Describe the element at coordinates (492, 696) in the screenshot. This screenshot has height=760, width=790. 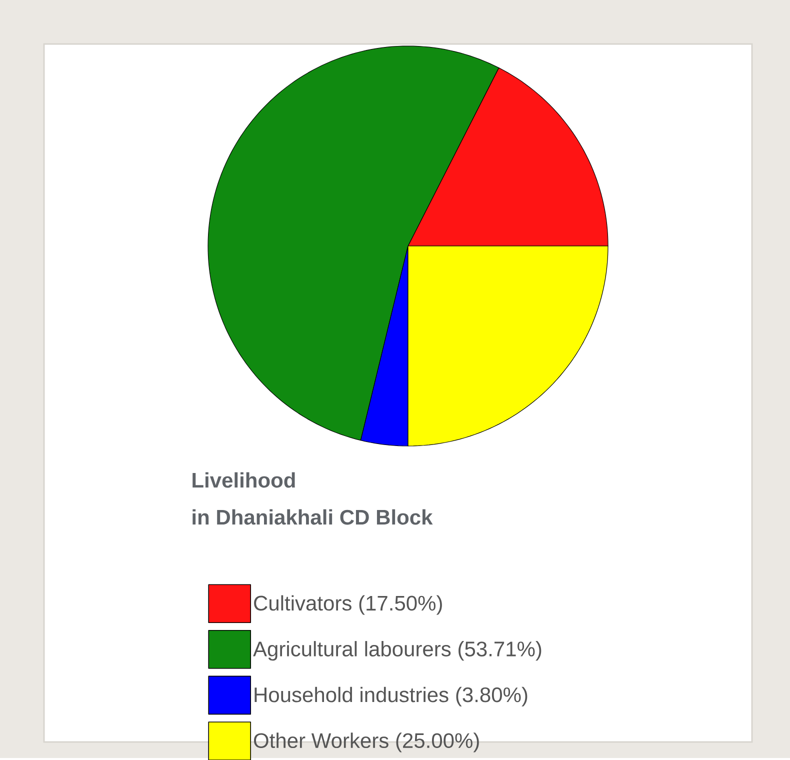
I see `data-label: (3.80%)` at that location.